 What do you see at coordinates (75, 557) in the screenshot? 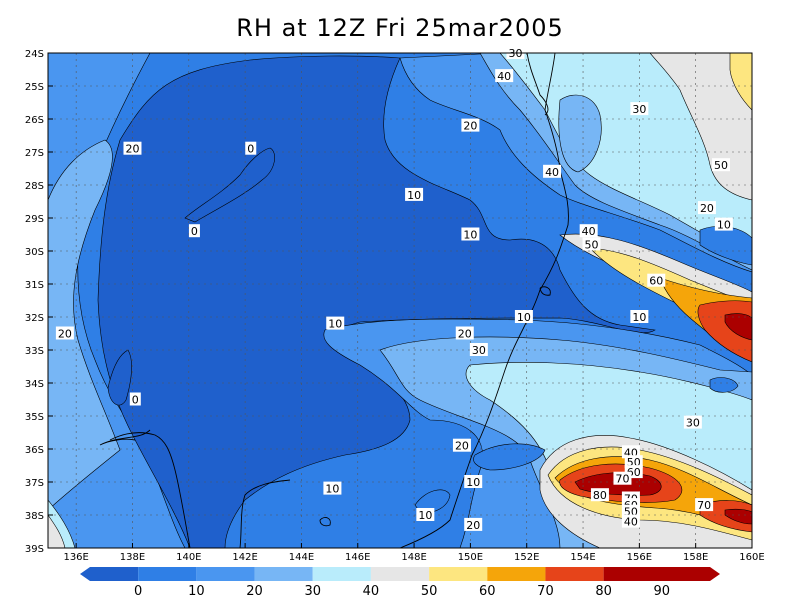
I see `lon-tick-label: 136E` at bounding box center [75, 557].